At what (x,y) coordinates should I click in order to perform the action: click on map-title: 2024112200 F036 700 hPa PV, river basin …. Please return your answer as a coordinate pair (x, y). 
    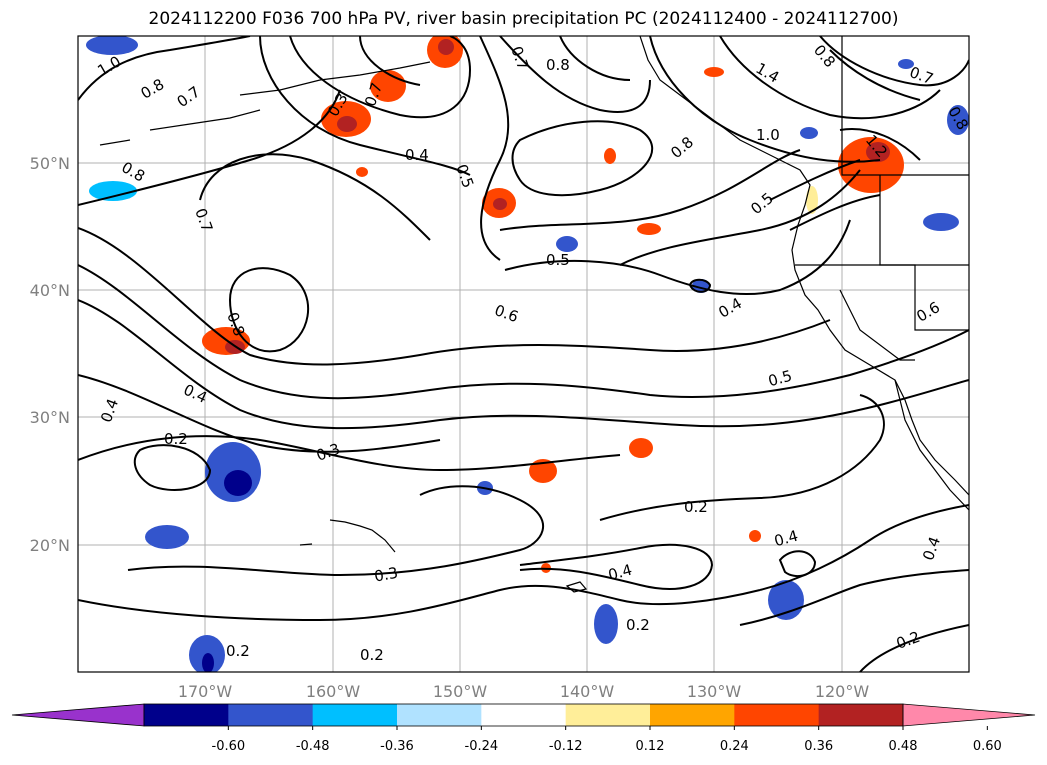
    Looking at the image, I should click on (523, 19).